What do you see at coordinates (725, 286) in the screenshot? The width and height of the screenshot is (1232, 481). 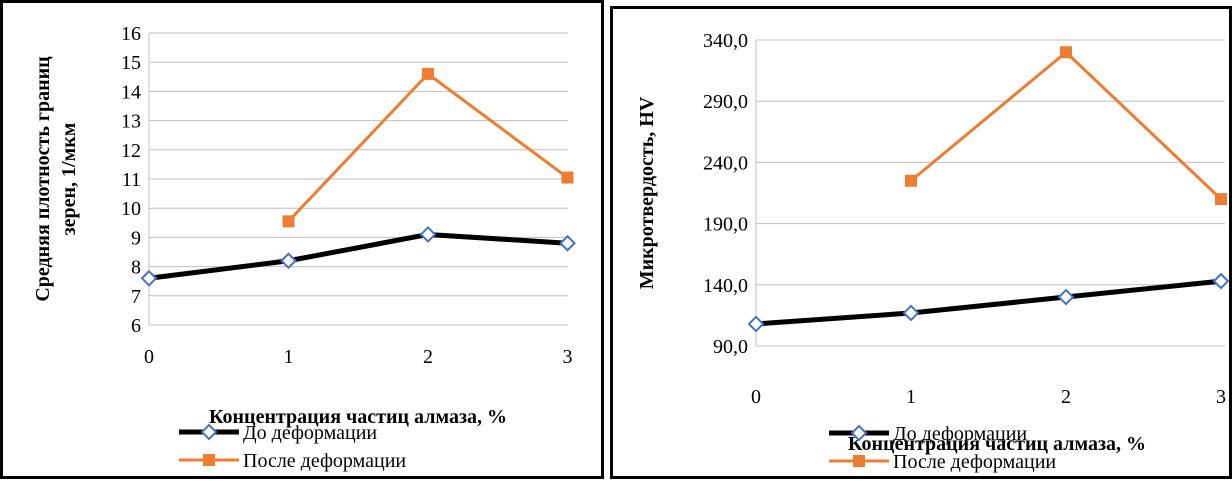 I see `y-tick-label: 140,0` at bounding box center [725, 286].